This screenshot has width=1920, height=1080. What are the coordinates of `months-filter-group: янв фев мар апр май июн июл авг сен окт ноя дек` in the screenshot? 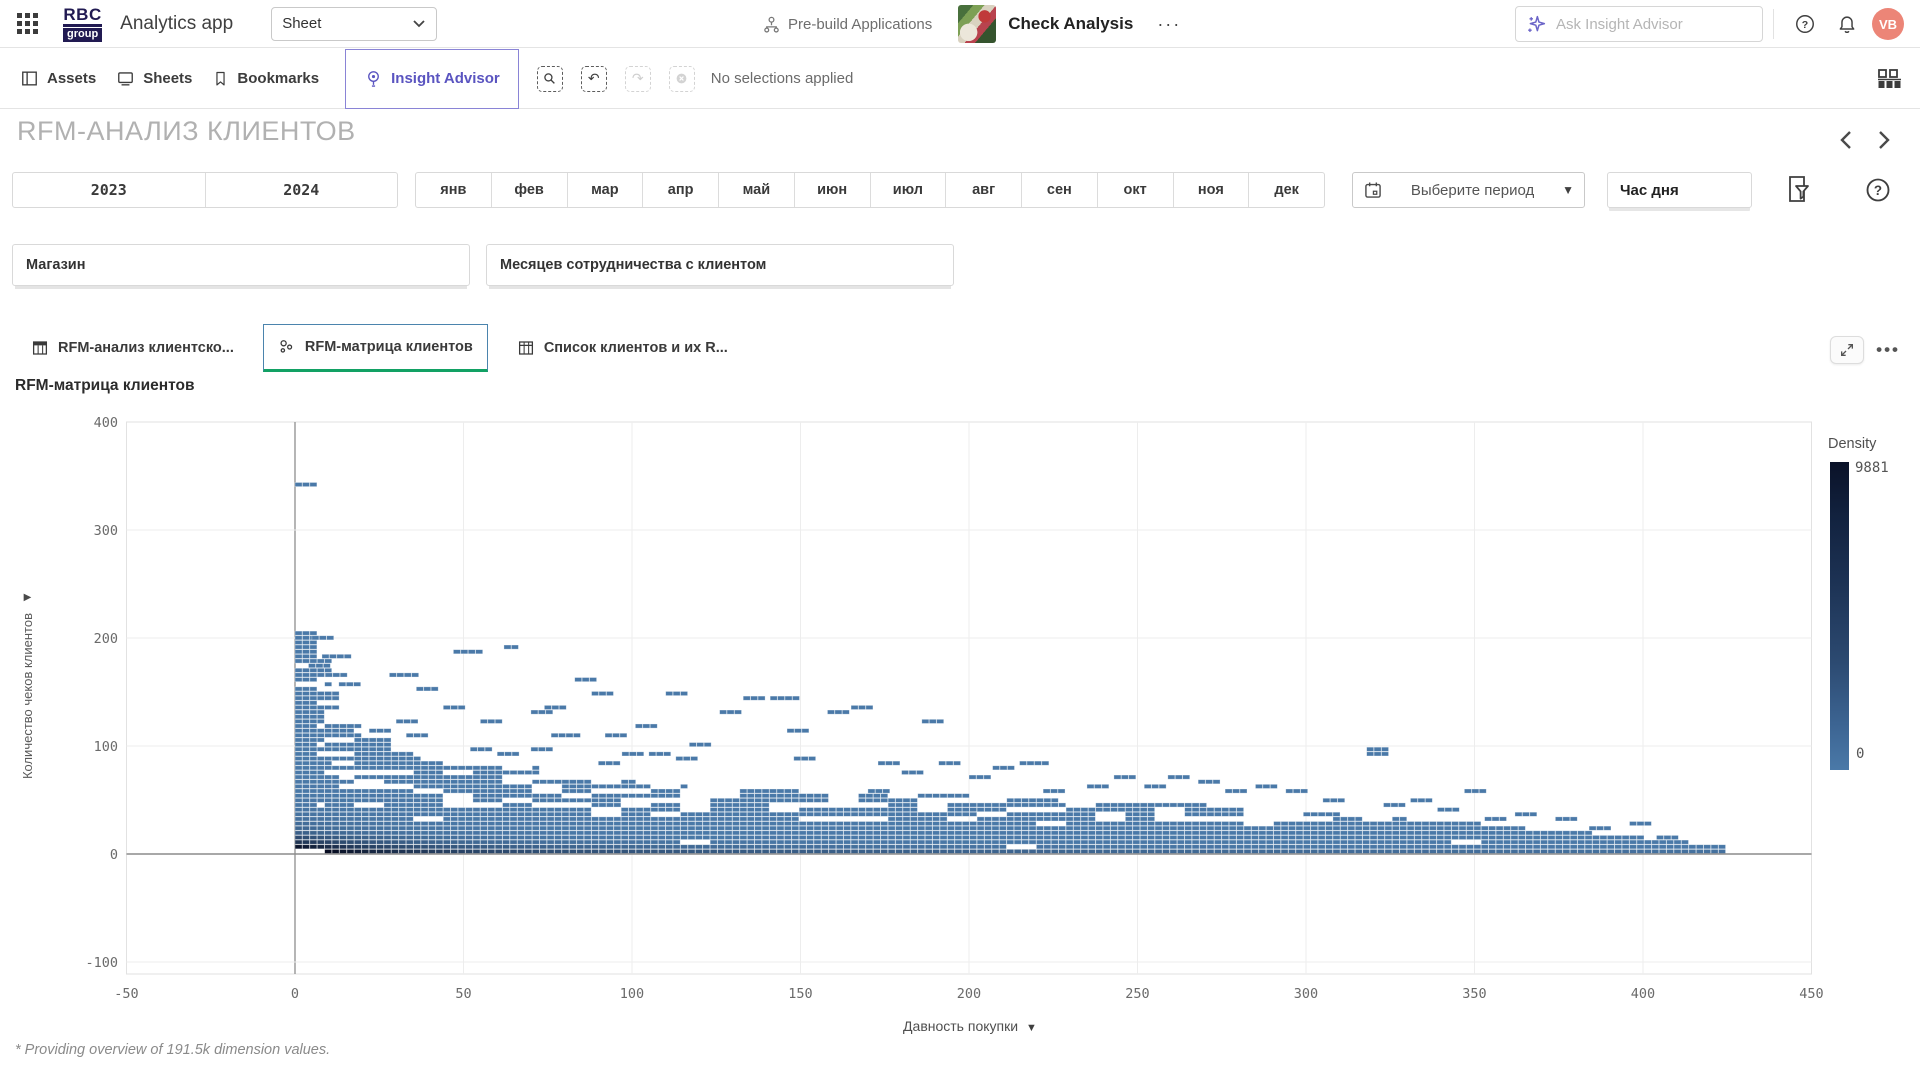 It's located at (870, 190).